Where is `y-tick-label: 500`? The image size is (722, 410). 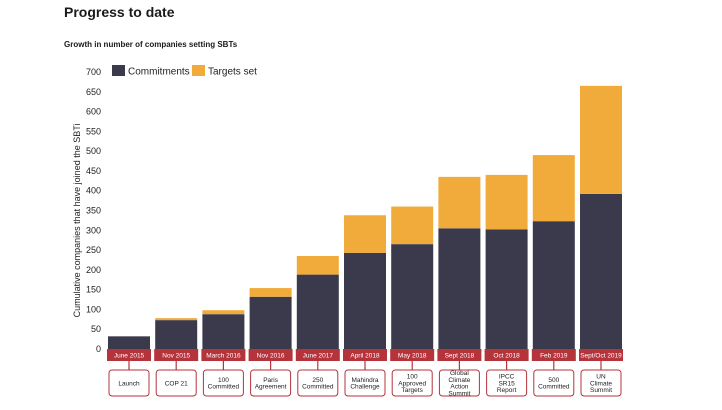 y-tick-label: 500 is located at coordinates (93, 151).